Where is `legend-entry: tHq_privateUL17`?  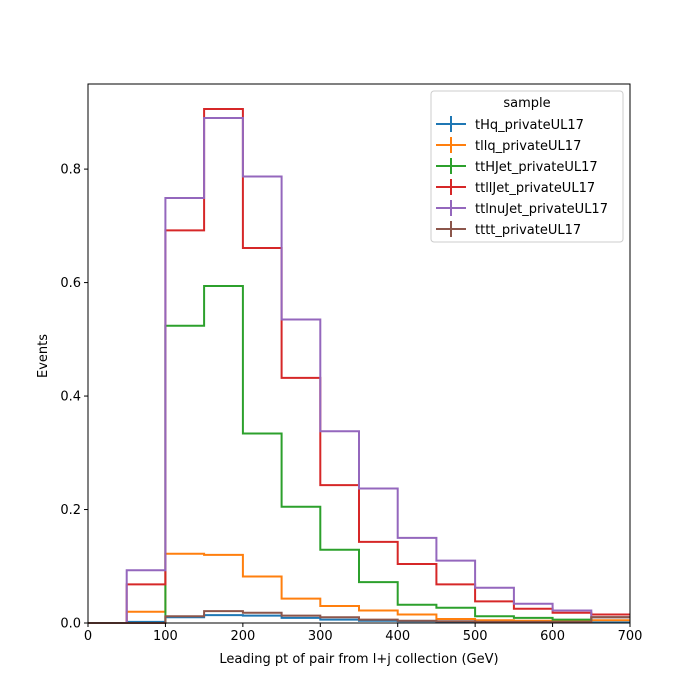
legend-entry: tHq_privateUL17 is located at coordinates (510, 124).